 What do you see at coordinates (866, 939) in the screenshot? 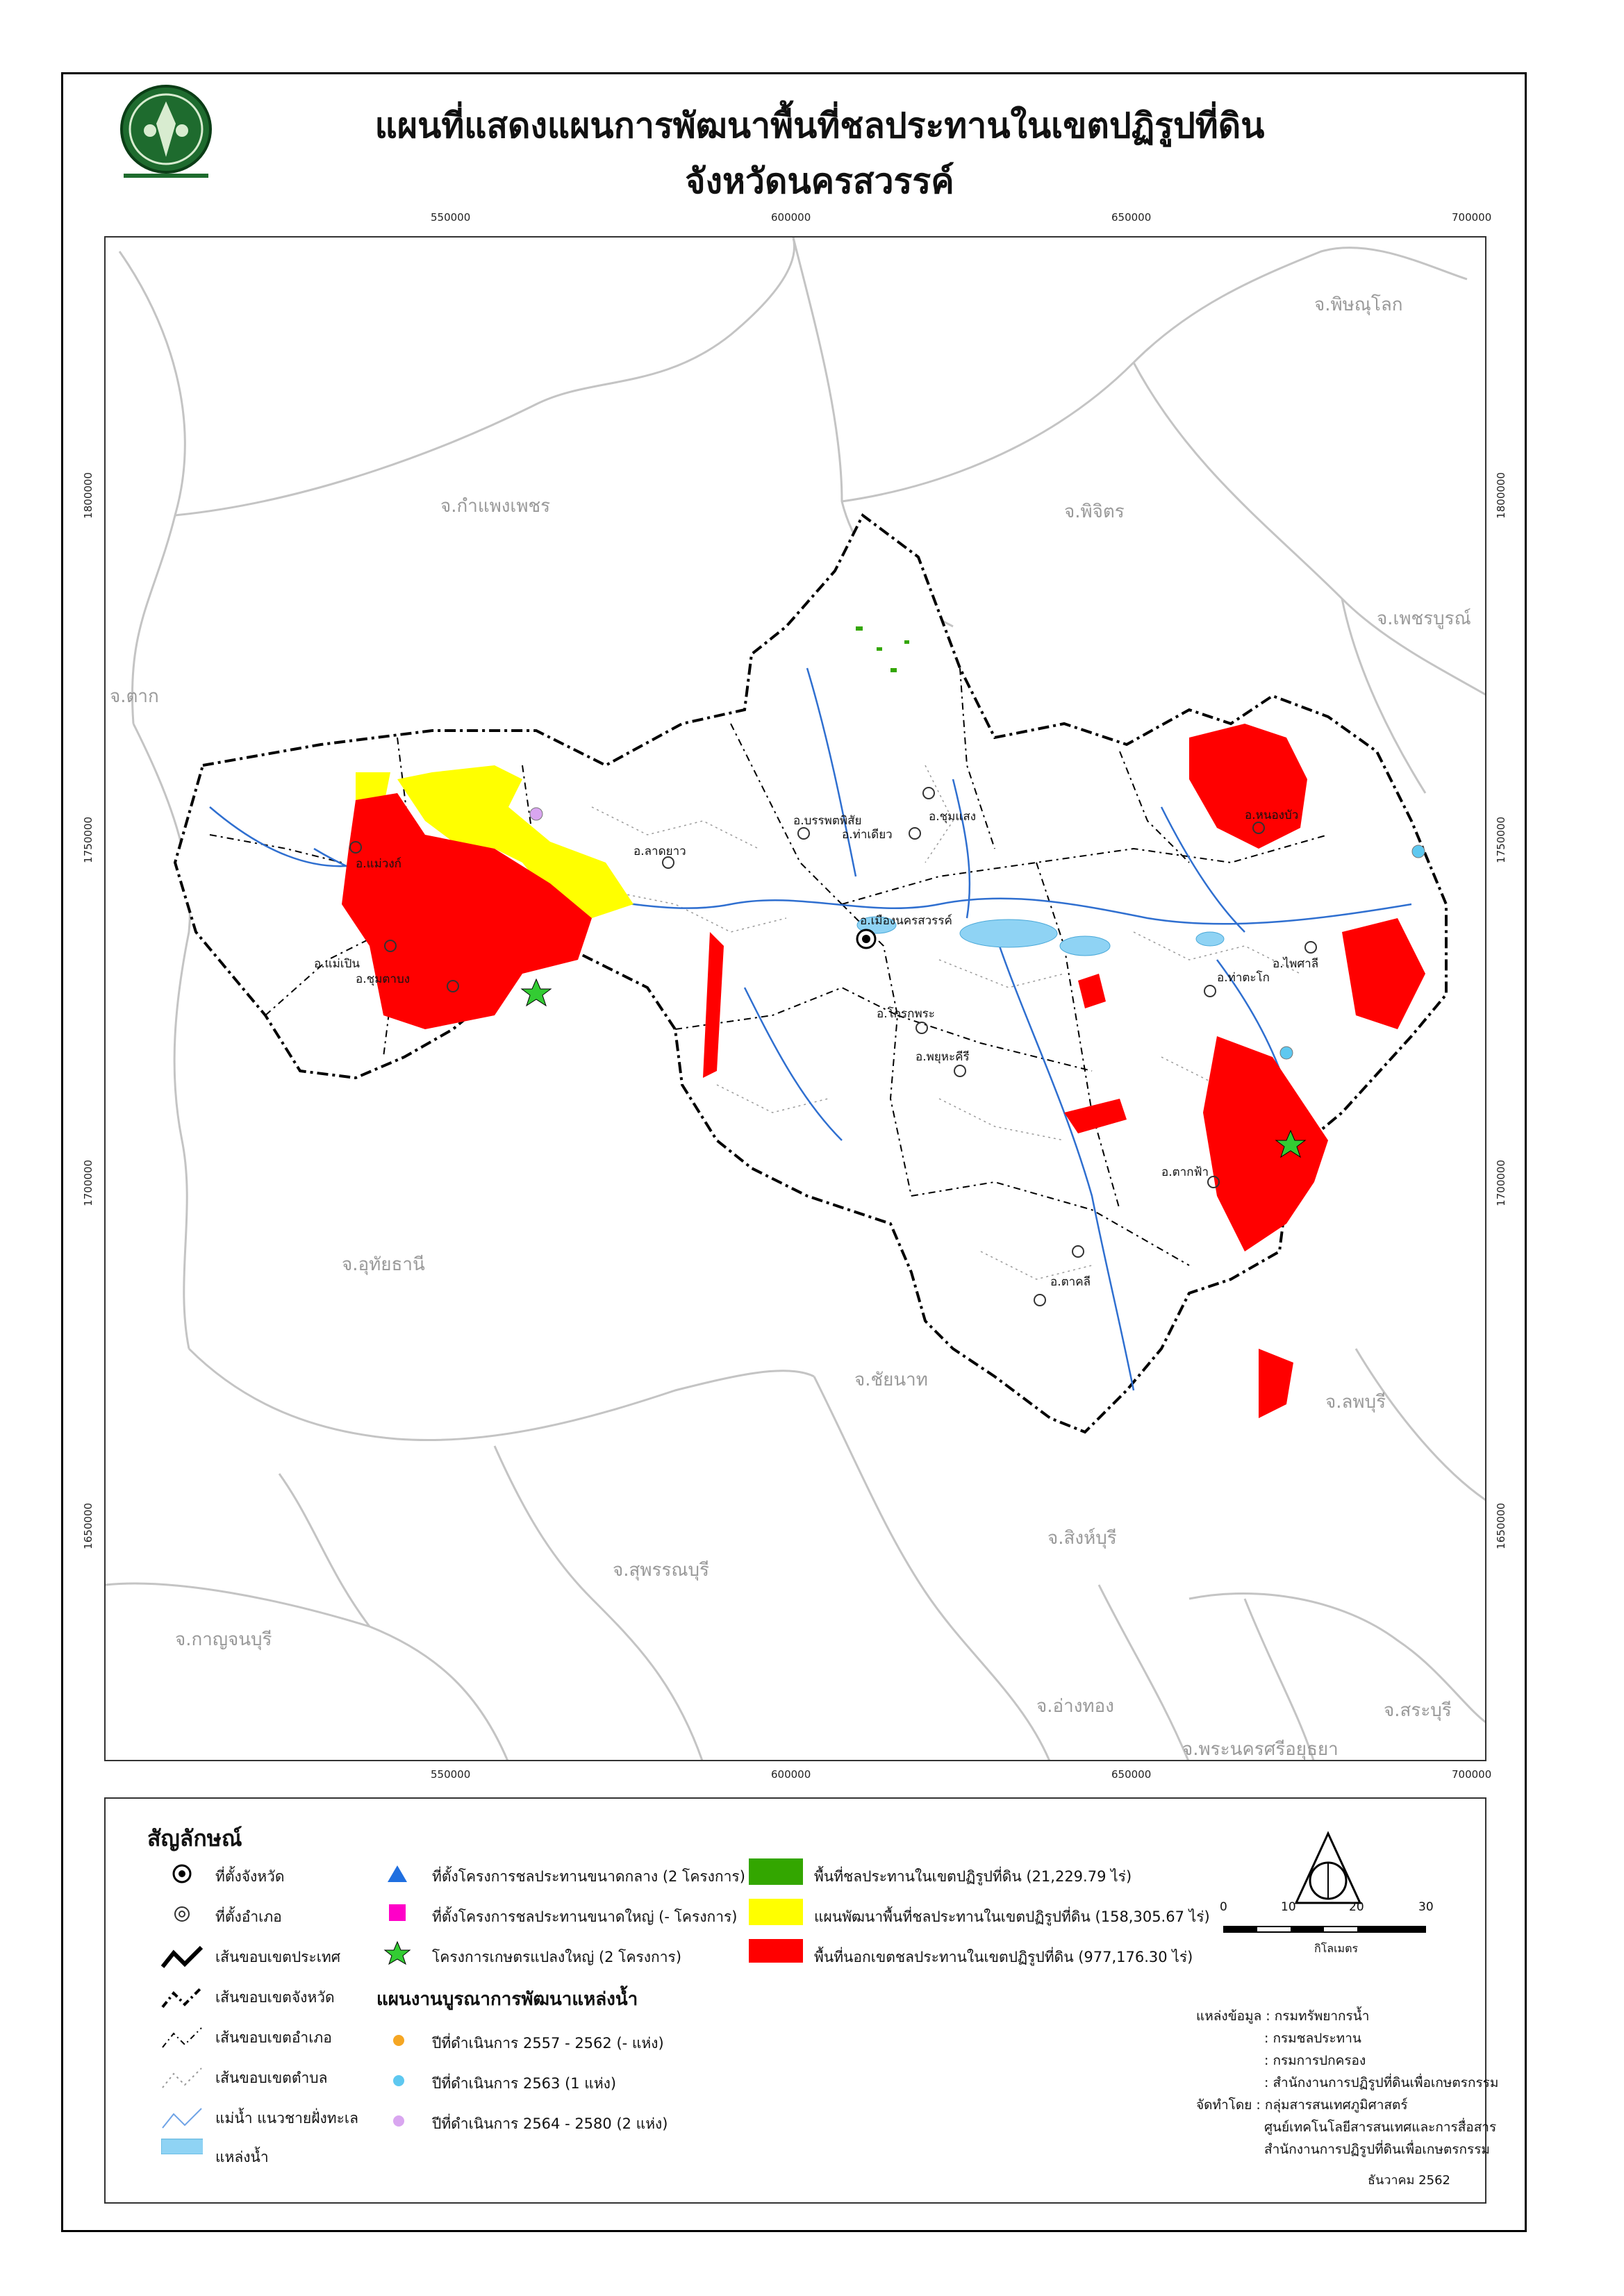
I see `province-seat-dot` at bounding box center [866, 939].